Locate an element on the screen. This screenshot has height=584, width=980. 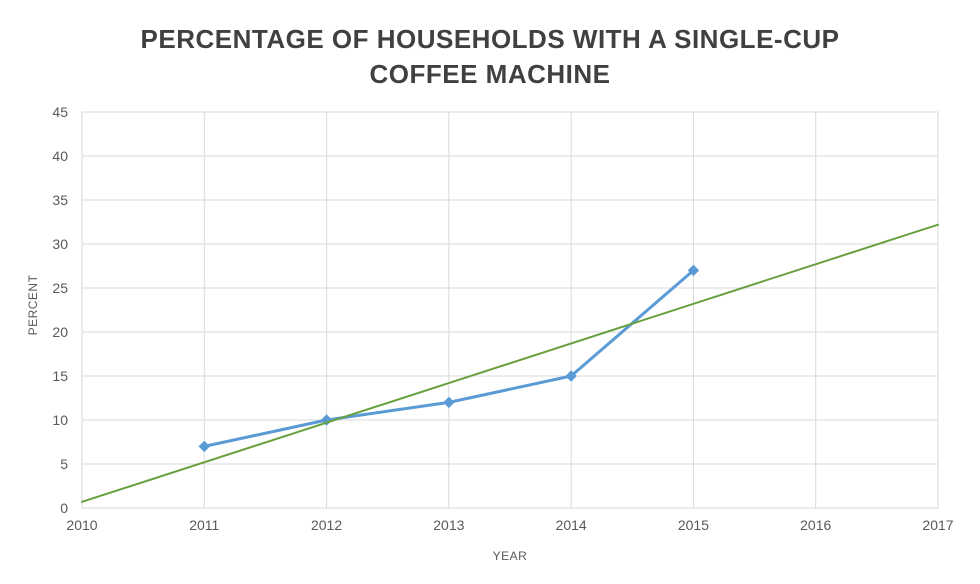
x-tick-label: 2016 is located at coordinates (815, 525).